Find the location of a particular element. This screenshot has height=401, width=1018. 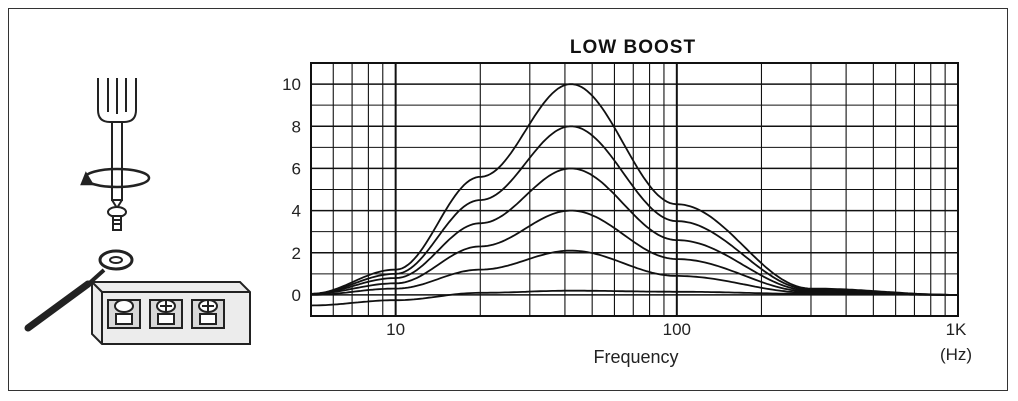

y-tick-label: 0 is located at coordinates (296, 295).